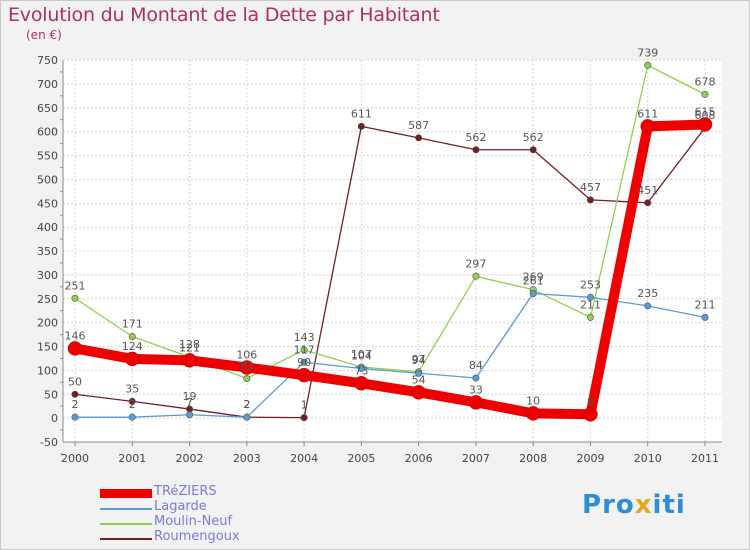 The image size is (750, 550). What do you see at coordinates (132, 458) in the screenshot?
I see `x-tick-label: 2001` at bounding box center [132, 458].